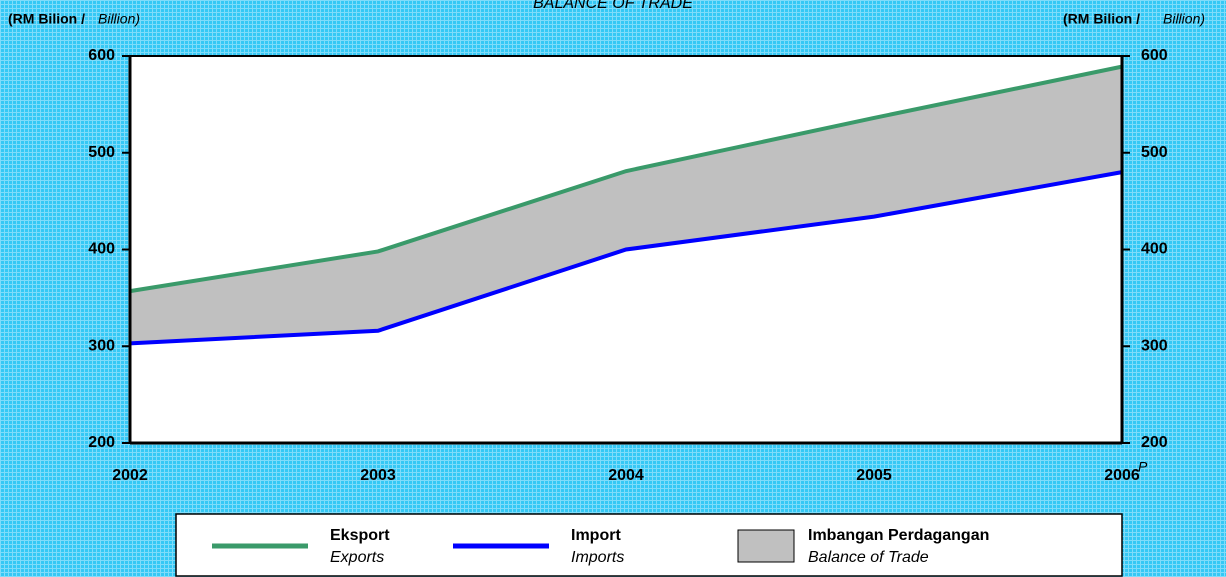 This screenshot has width=1226, height=577. What do you see at coordinates (1143, 467) in the screenshot?
I see `x-annotation: P` at bounding box center [1143, 467].